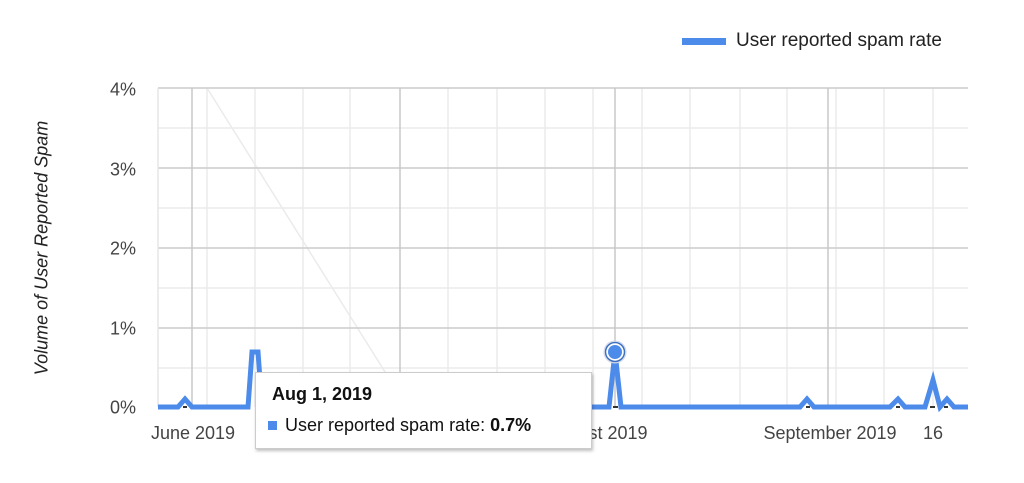  I want to click on tooltip-series-label: User reported spam rate:, so click(385, 425).